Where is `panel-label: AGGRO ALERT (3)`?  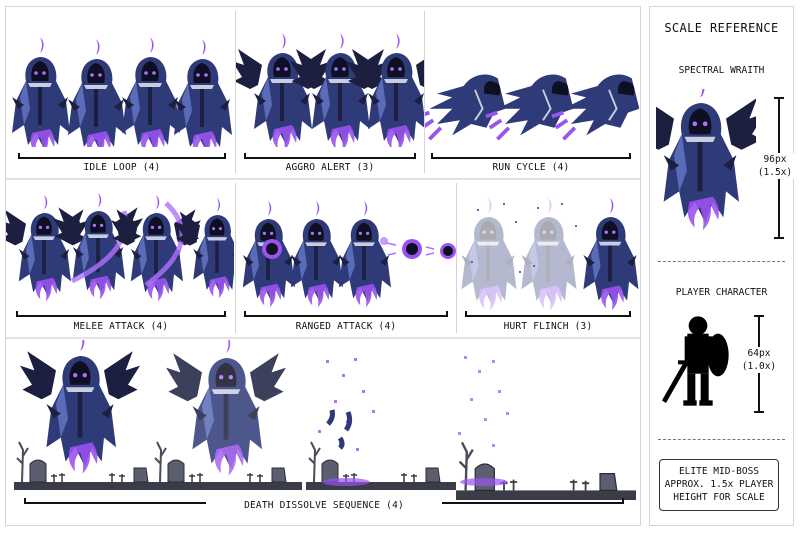
panel-label: AGGRO ALERT (3) is located at coordinates (330, 167).